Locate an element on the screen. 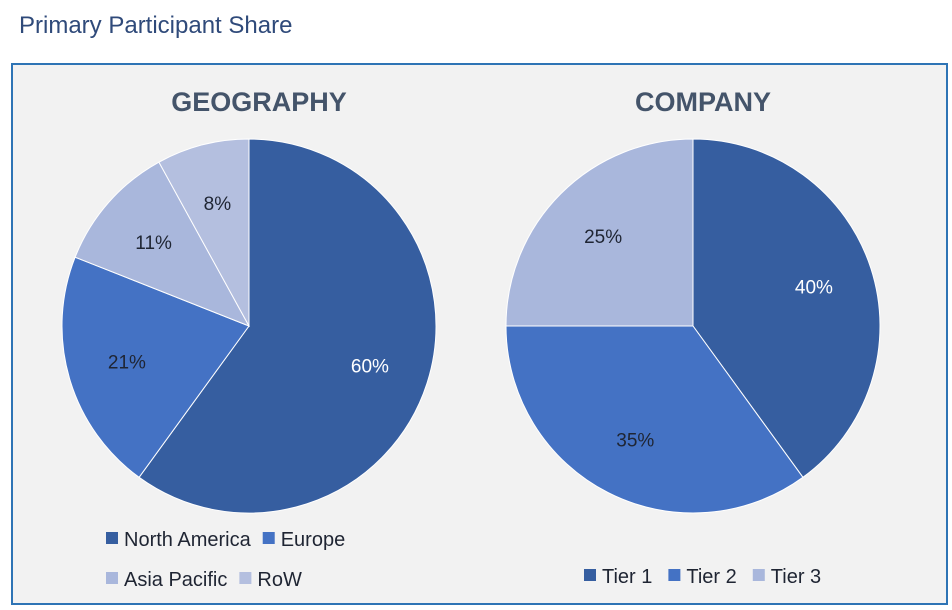 The height and width of the screenshot is (610, 952). legend-label-tier-3: Tier 3 is located at coordinates (796, 577).